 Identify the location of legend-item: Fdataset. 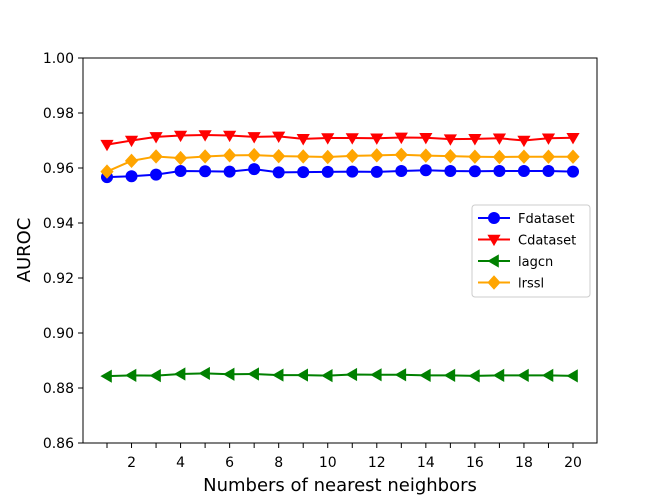
(526, 219).